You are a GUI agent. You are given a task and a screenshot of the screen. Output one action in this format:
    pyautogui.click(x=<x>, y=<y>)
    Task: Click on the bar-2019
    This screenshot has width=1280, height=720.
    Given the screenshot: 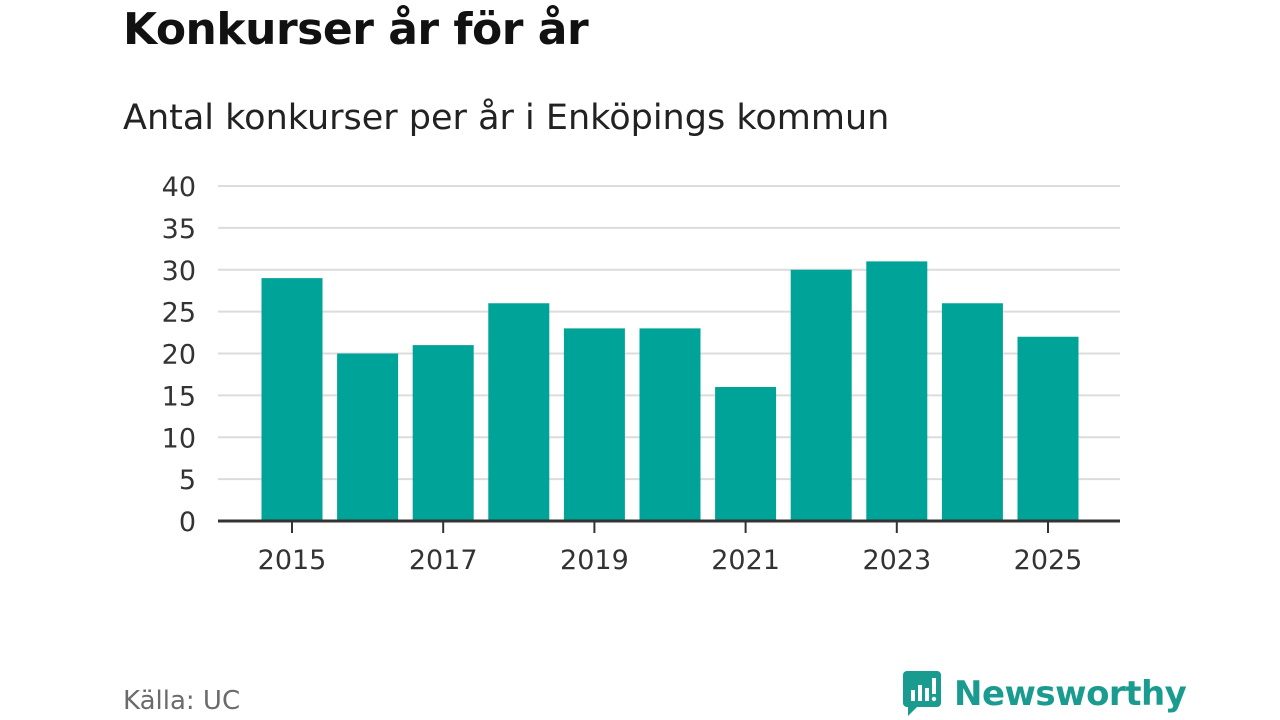 What is the action you would take?
    pyautogui.click(x=594, y=424)
    